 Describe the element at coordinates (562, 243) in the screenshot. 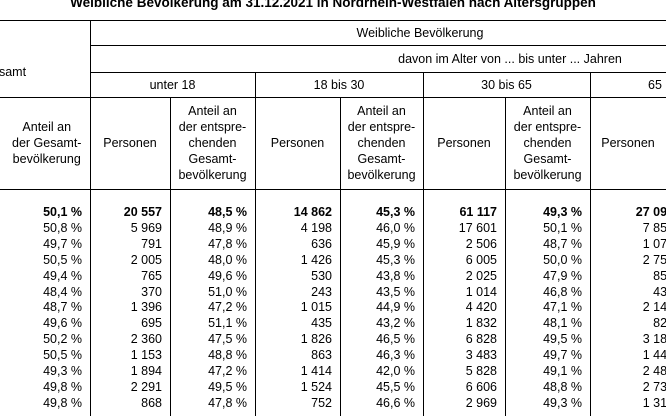

I see `table-cell: 48,7 %` at that location.